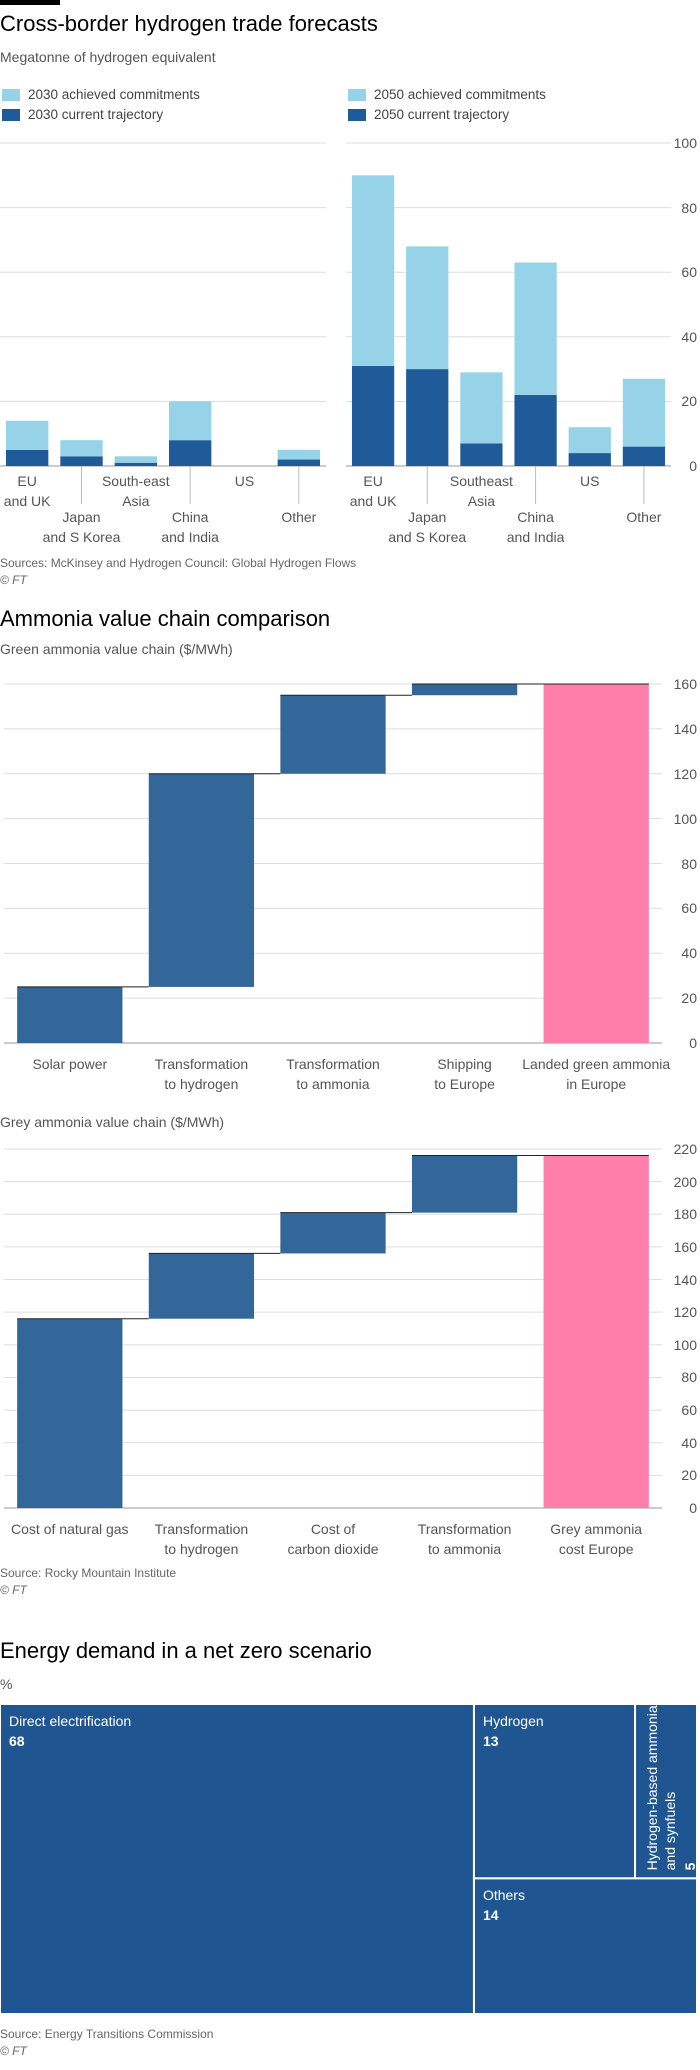 The height and width of the screenshot is (2070, 700). I want to click on x-tick-label: Southeast Asia, so click(481, 491).